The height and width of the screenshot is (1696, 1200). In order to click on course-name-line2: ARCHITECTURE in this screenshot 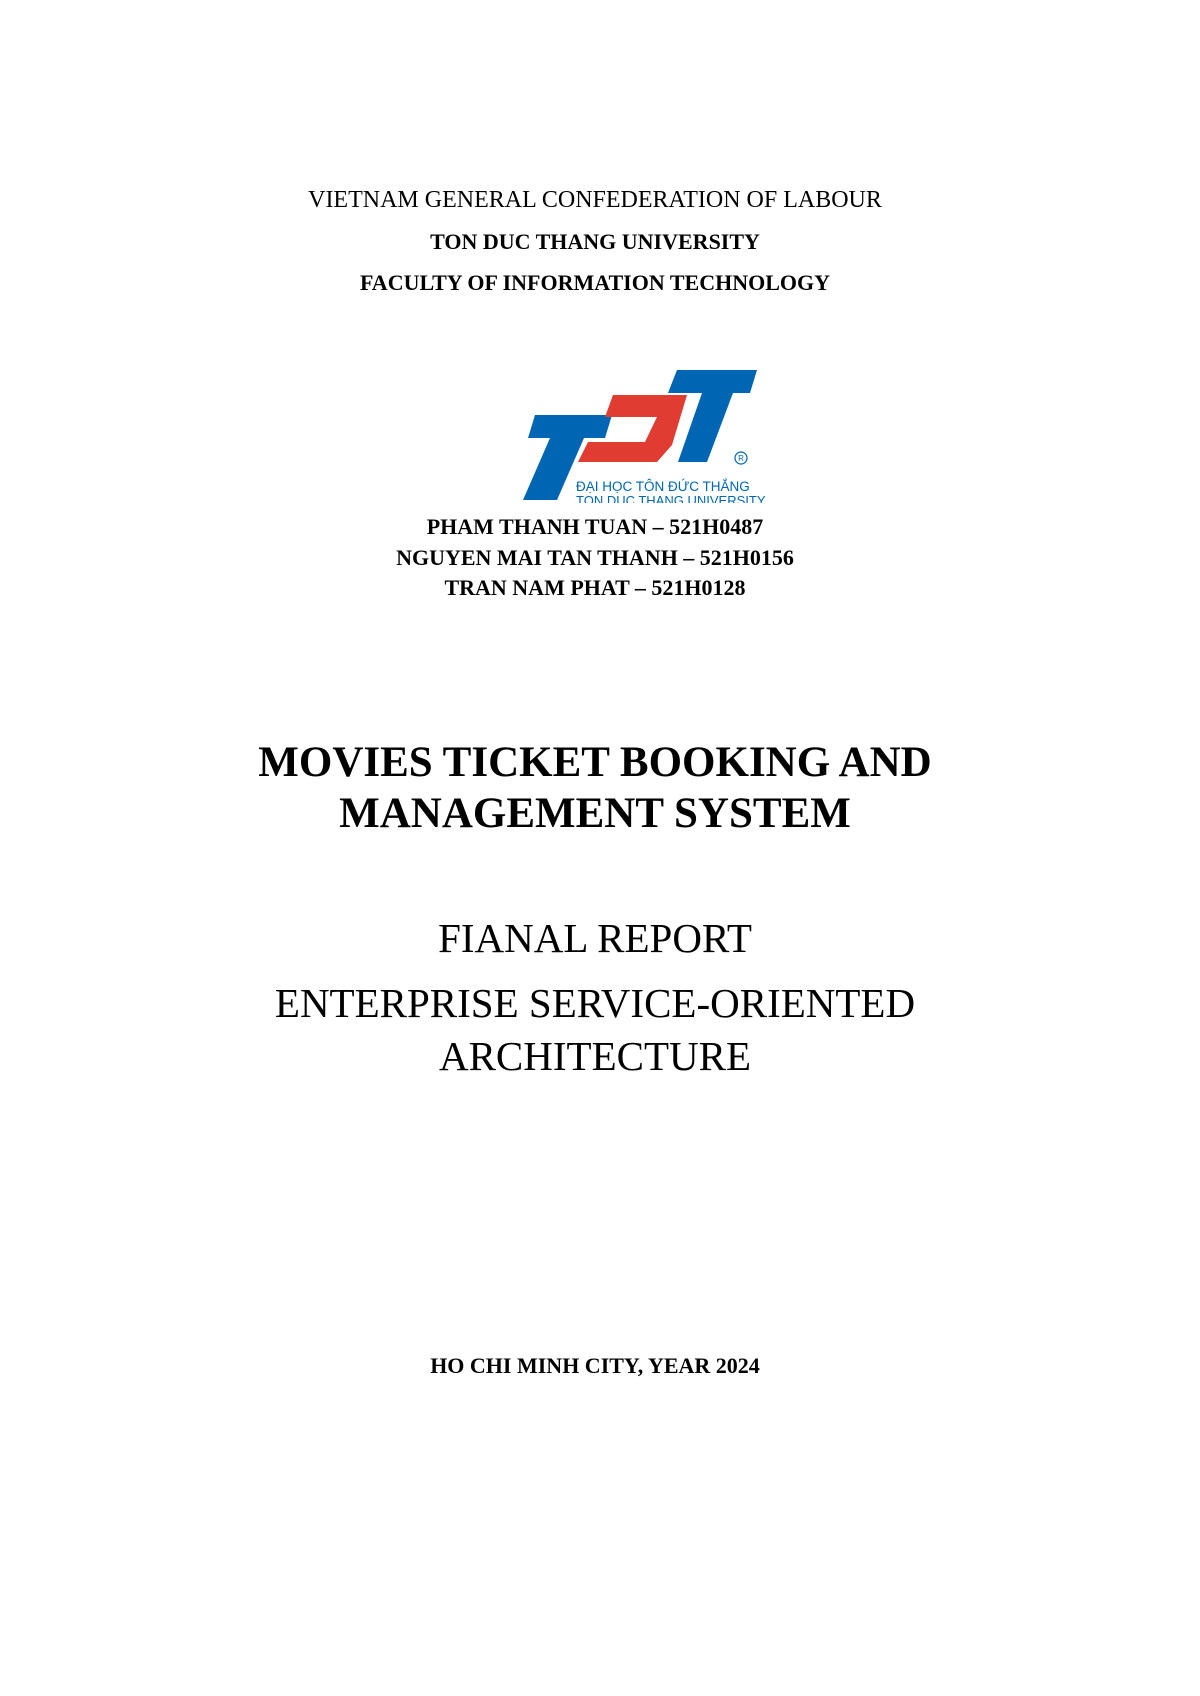, I will do `click(595, 1056)`.